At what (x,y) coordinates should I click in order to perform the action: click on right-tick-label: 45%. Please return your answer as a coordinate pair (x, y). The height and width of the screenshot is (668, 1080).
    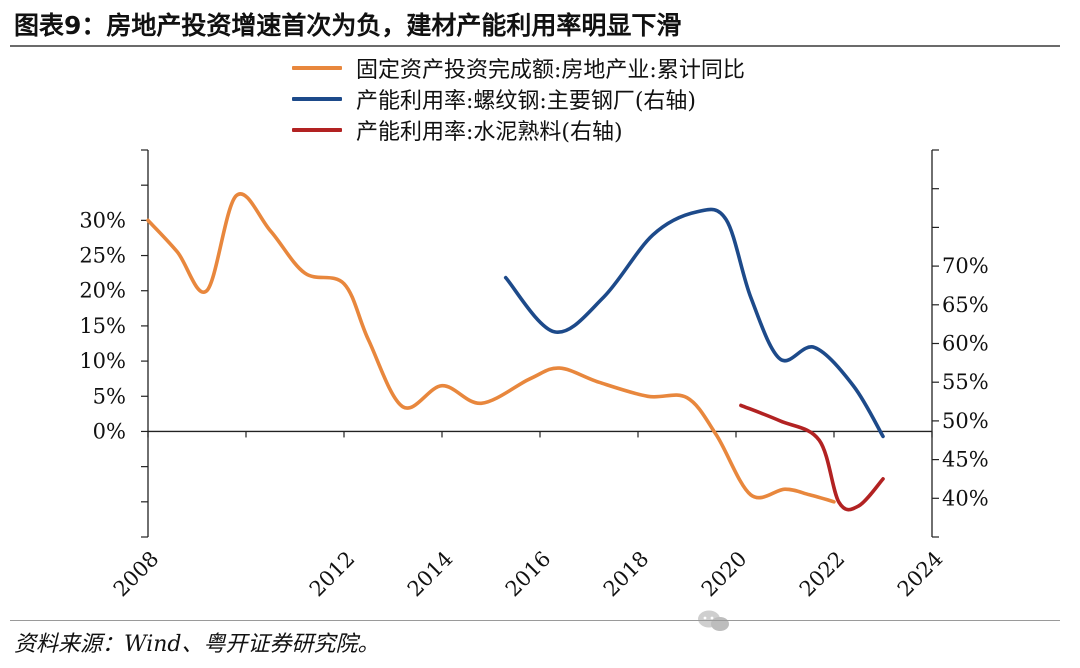
    Looking at the image, I should click on (965, 460).